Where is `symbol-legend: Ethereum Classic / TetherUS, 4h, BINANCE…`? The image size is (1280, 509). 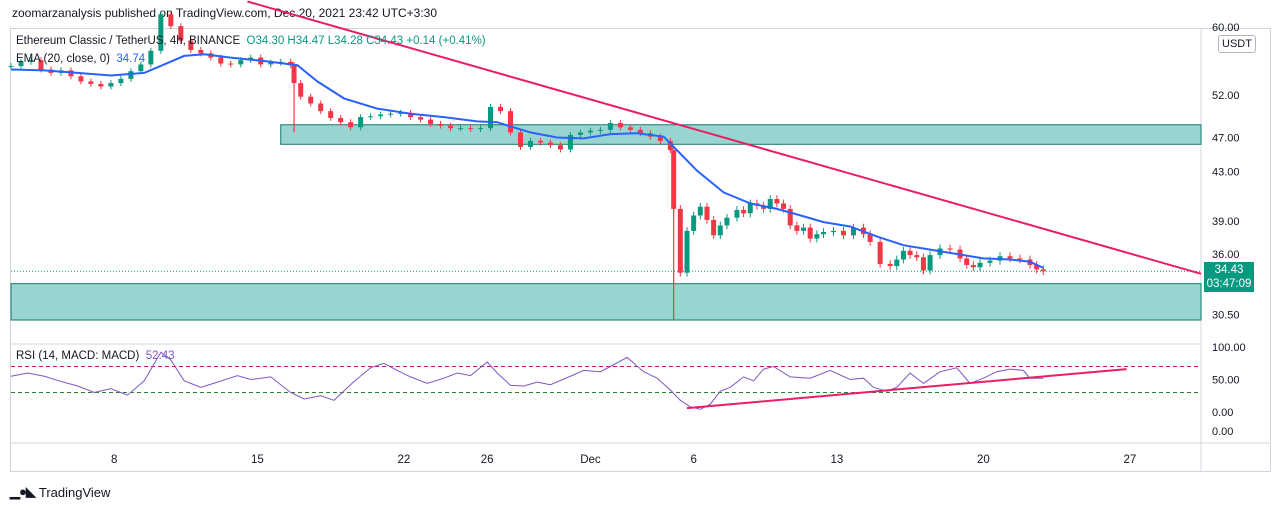 symbol-legend: Ethereum Classic / TetherUS, 4h, BINANCE… is located at coordinates (251, 41).